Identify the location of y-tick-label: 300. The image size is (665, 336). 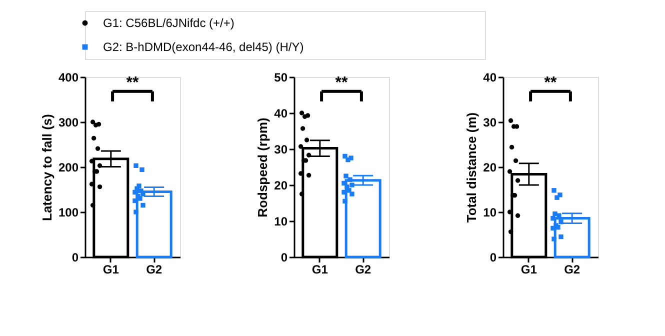
(68, 123).